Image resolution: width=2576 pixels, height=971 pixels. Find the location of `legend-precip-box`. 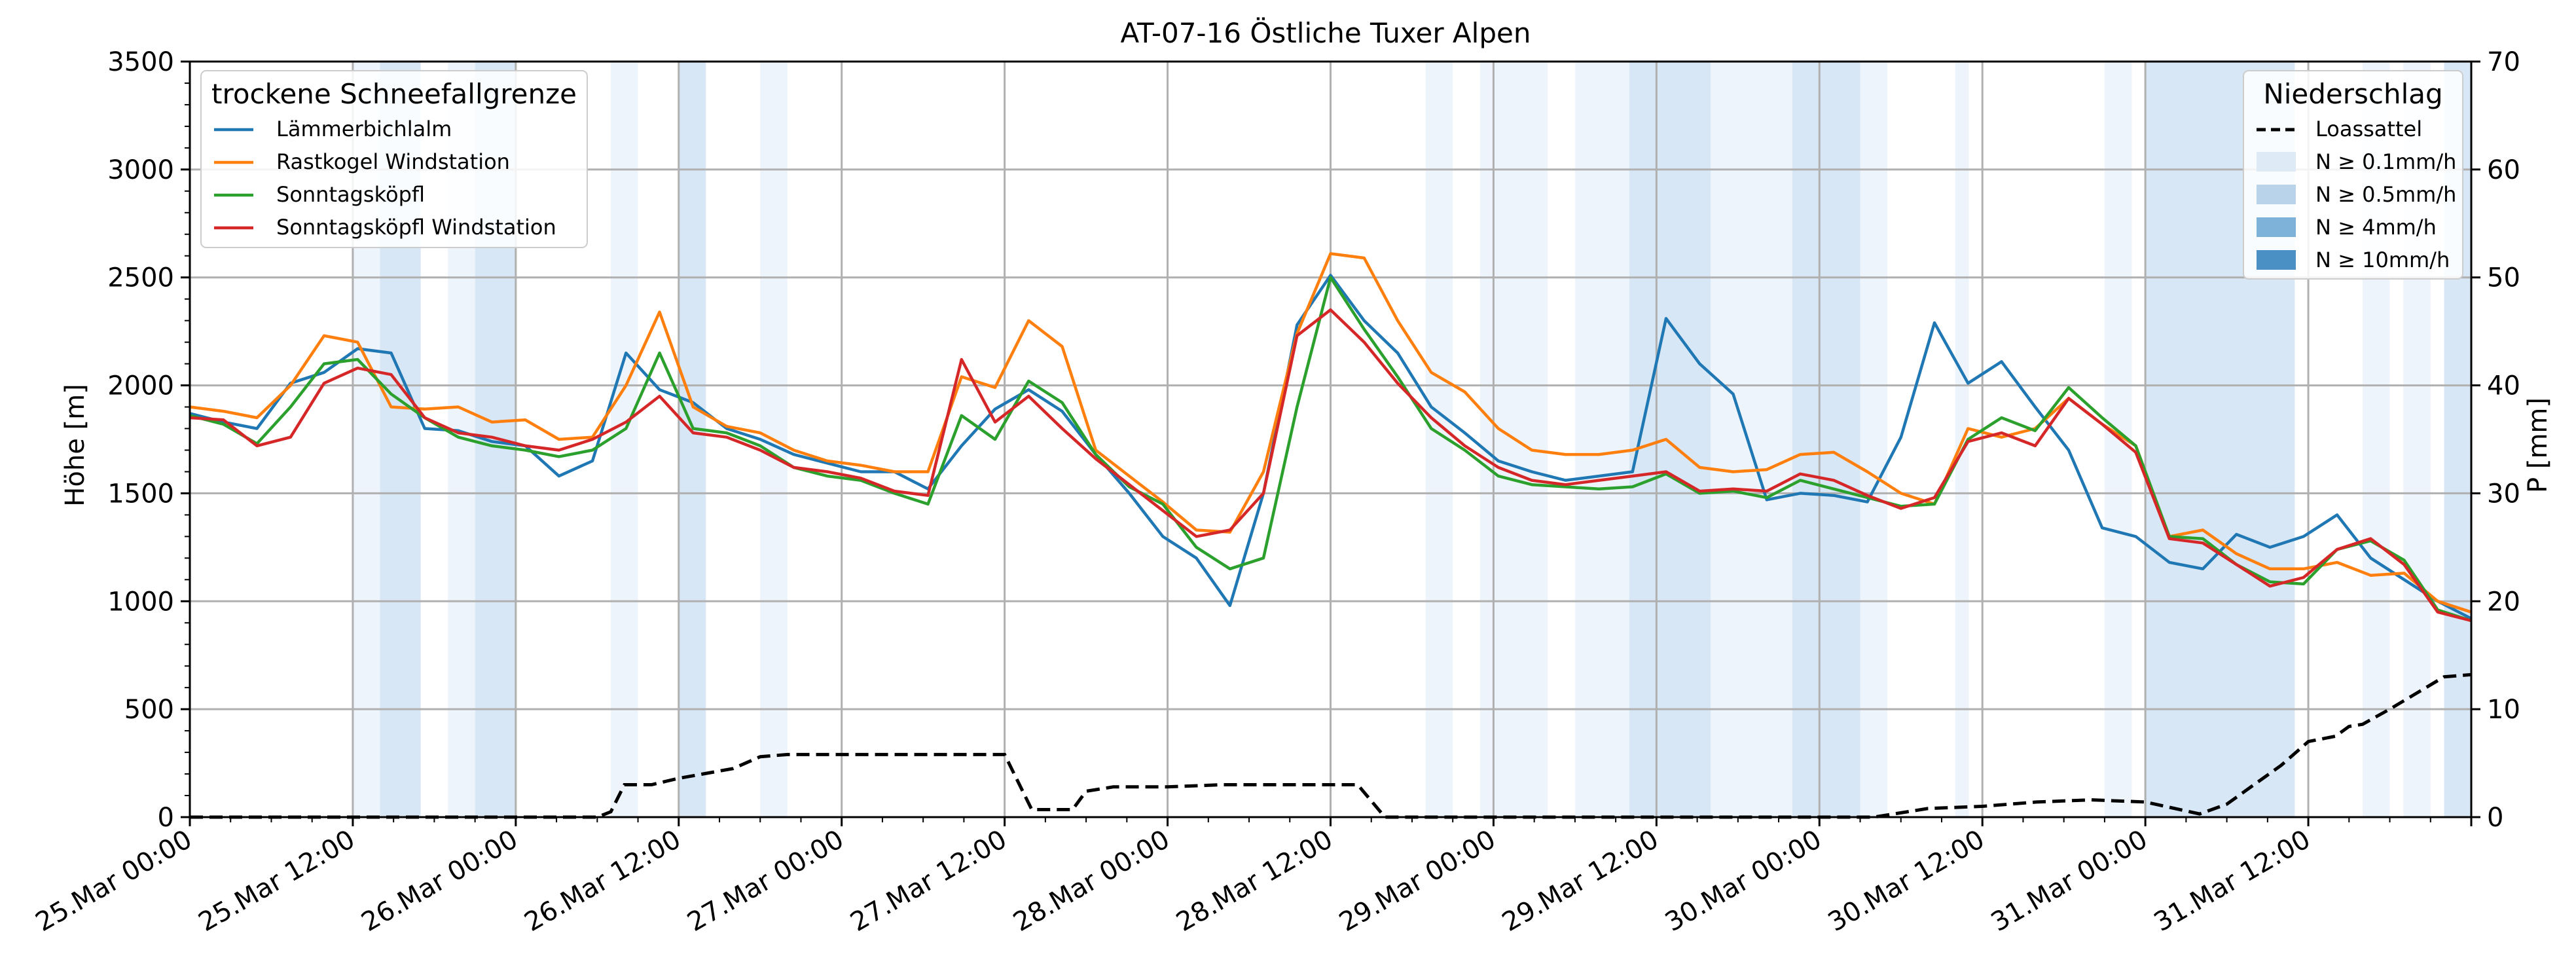

legend-precip-box is located at coordinates (2353, 175).